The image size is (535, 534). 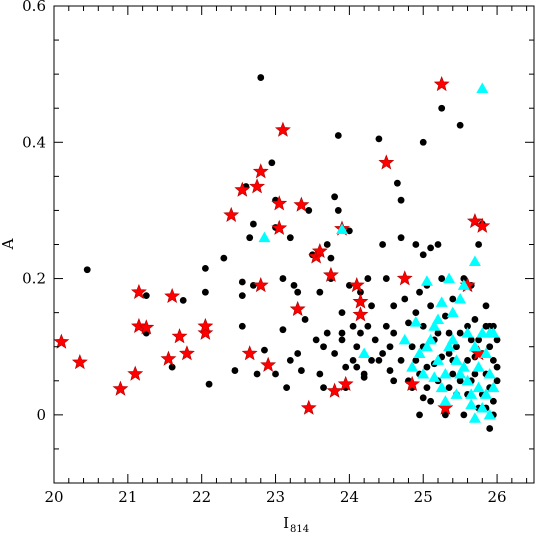 I want to click on y-tick-label: 0.2, so click(x=34, y=279).